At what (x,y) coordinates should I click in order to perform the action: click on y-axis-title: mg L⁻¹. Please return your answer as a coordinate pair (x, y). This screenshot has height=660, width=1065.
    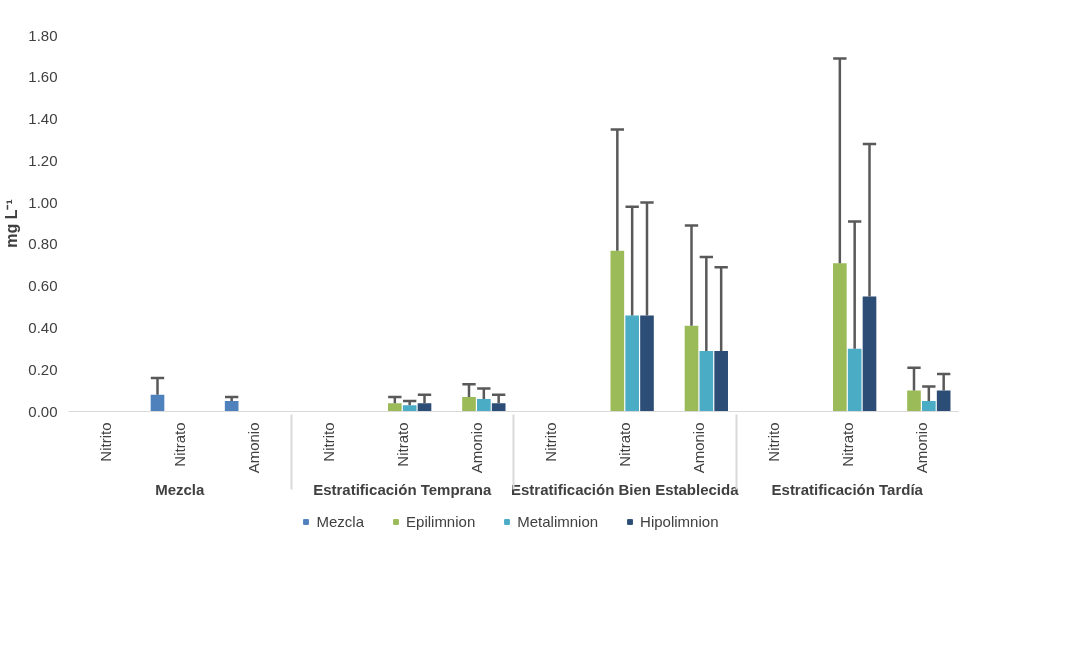
    Looking at the image, I should click on (12, 223).